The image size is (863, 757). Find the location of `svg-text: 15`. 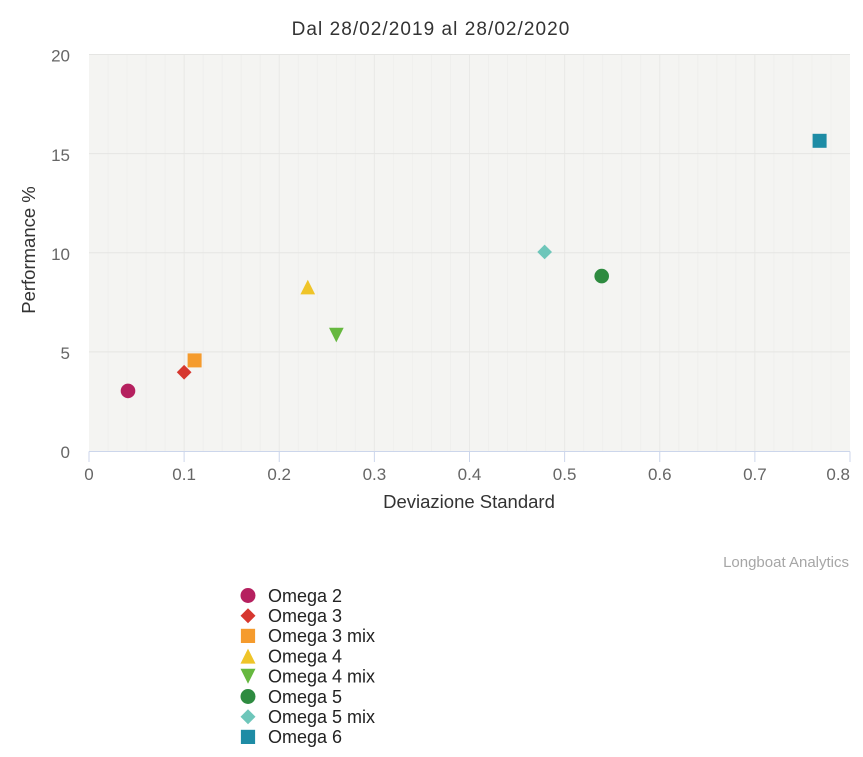

svg-text: 15 is located at coordinates (60, 155).